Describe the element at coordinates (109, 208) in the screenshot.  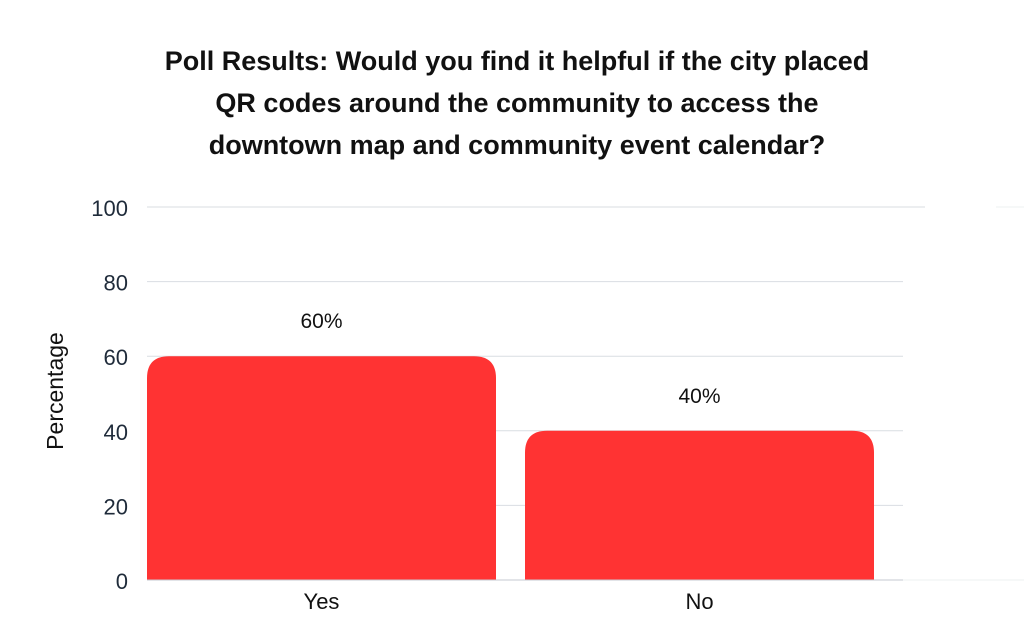
I see `y-tick-label: 100` at that location.